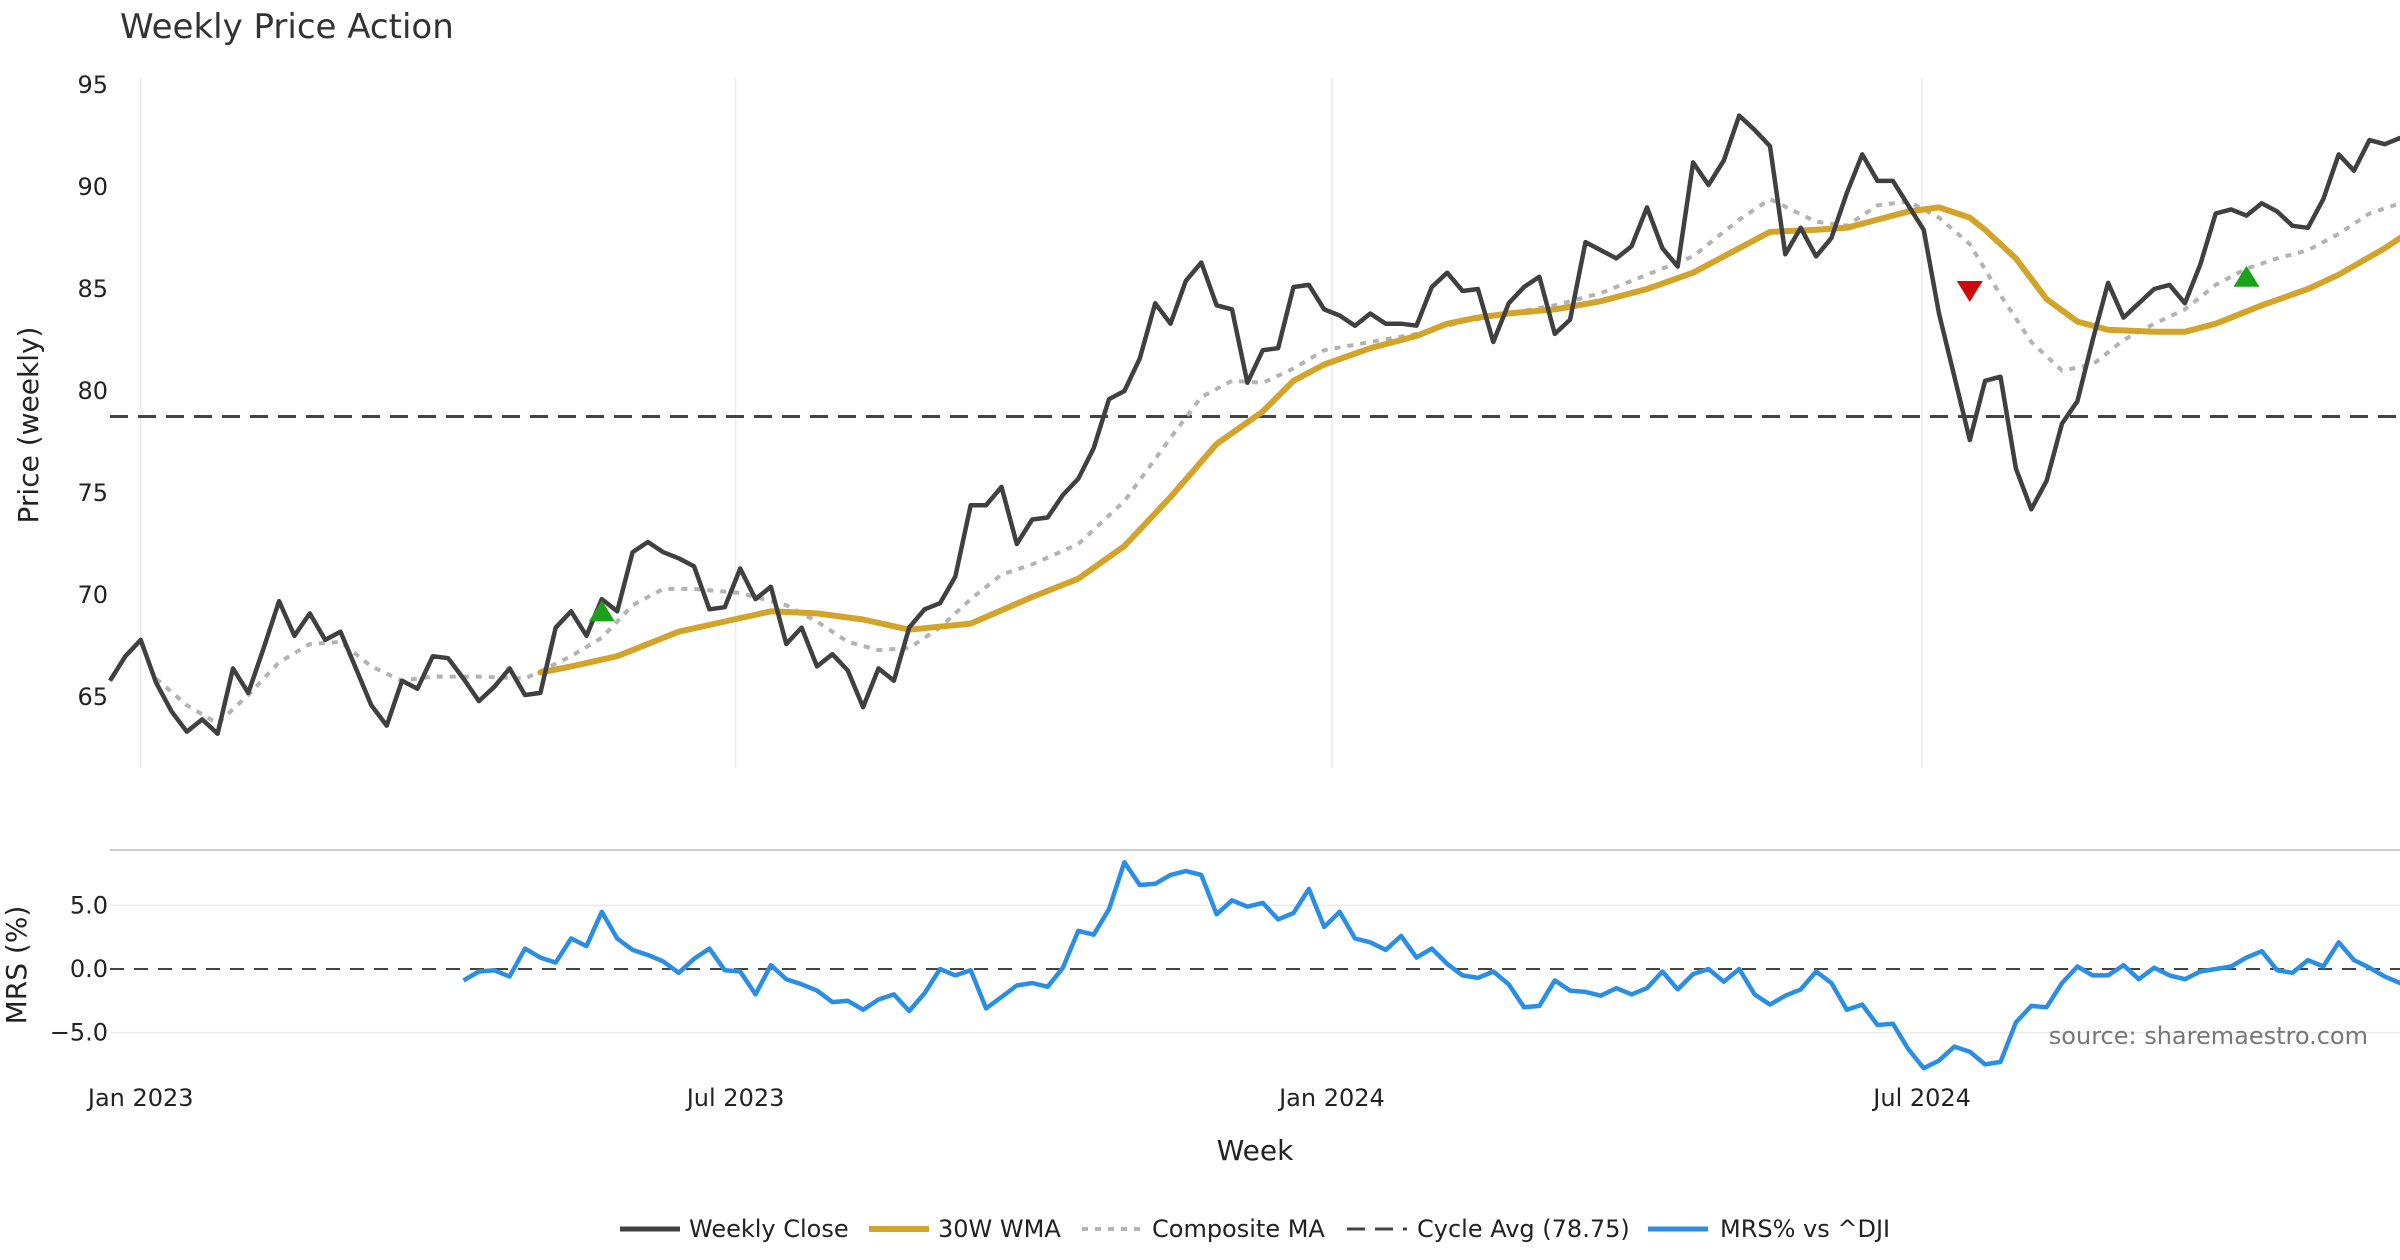 This screenshot has width=2400, height=1260. Describe the element at coordinates (89, 969) in the screenshot. I see `mrs-y-tick-label: 0.0` at that location.